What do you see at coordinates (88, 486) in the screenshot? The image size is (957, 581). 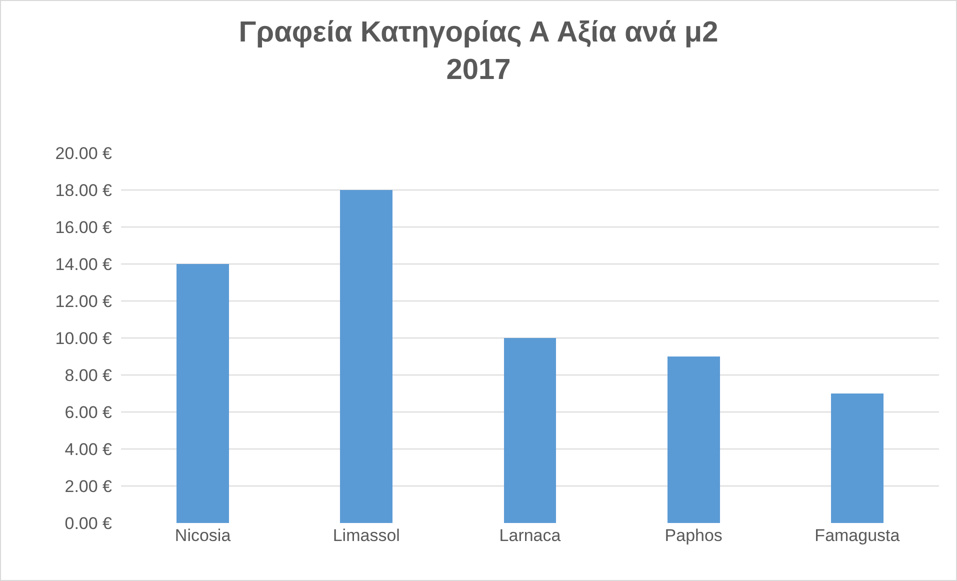 I see `y-tick-label: 2.00 €` at bounding box center [88, 486].